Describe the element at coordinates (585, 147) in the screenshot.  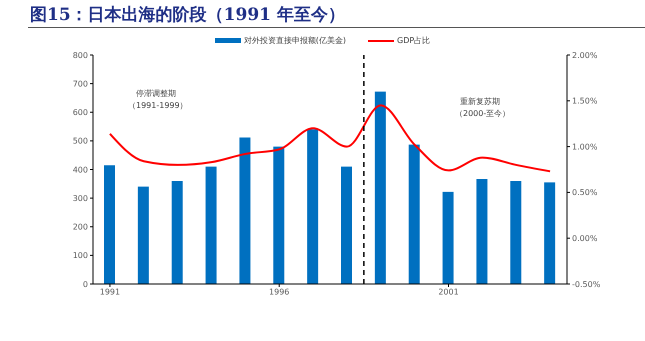
I see `y2-tick-label: 1.00%` at that location.